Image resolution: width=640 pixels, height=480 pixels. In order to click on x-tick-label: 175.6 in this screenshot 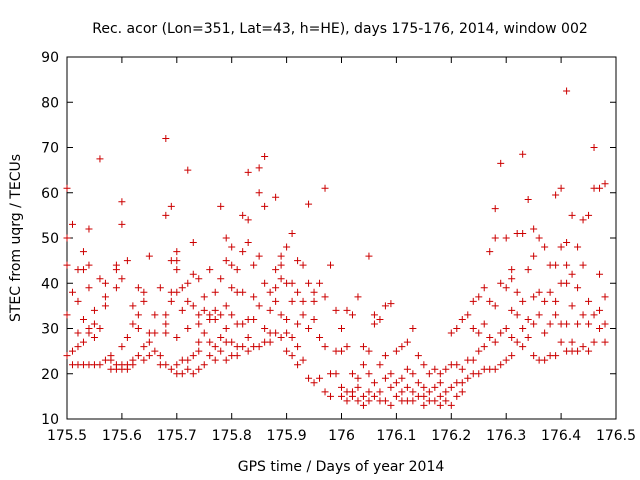, I will do `click(122, 436)`.